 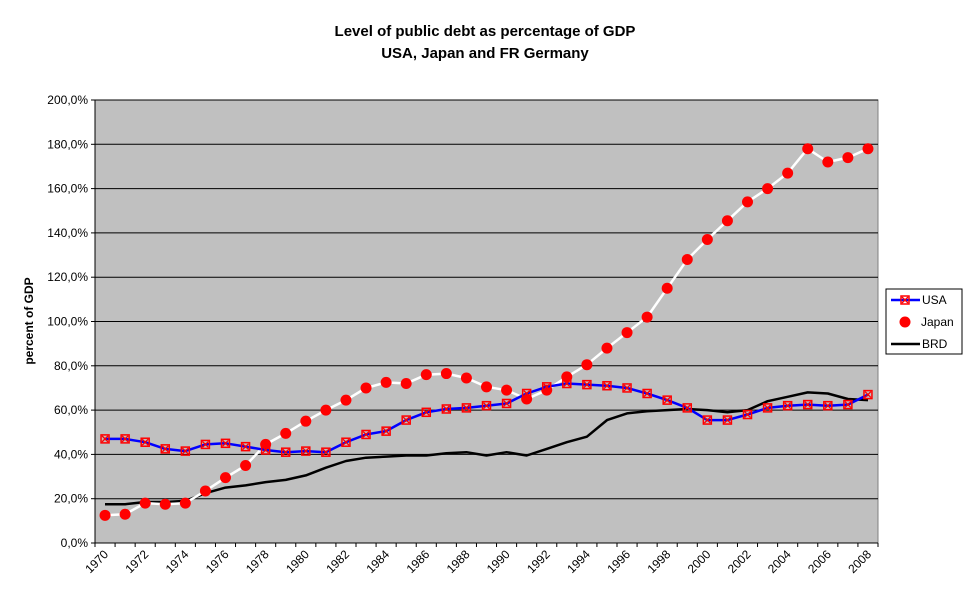 I want to click on x-tick-label: 1982, so click(x=337, y=561).